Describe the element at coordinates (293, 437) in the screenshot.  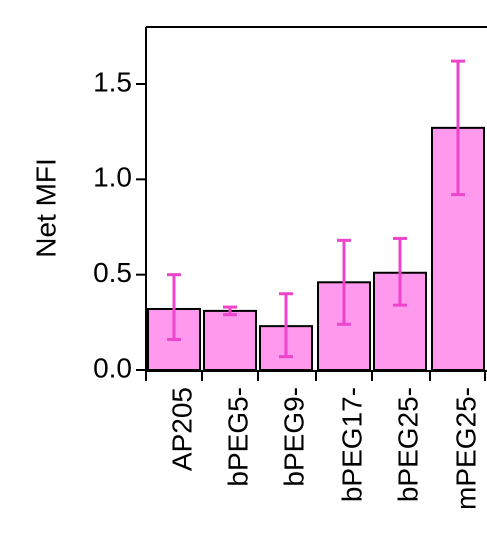
I see `x-tick-label: bPEG9-` at that location.